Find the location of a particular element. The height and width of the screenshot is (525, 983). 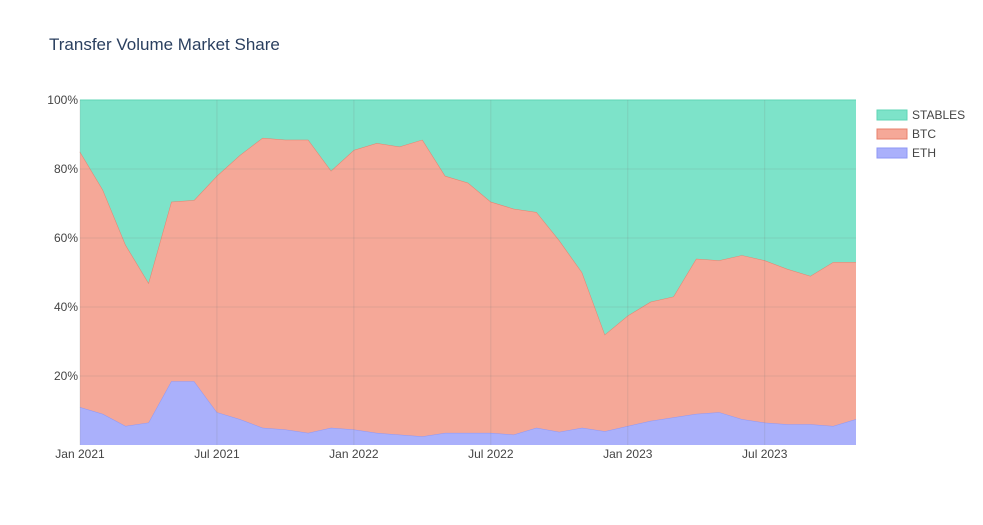

x-tick-label: Jan 2021 is located at coordinates (80, 454).